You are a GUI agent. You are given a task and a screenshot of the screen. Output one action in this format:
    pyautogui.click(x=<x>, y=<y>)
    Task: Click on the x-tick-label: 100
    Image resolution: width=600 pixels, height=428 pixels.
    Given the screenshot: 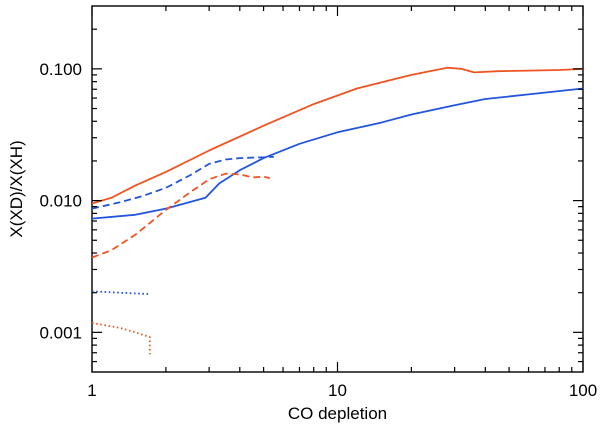 What is the action you would take?
    pyautogui.click(x=583, y=390)
    